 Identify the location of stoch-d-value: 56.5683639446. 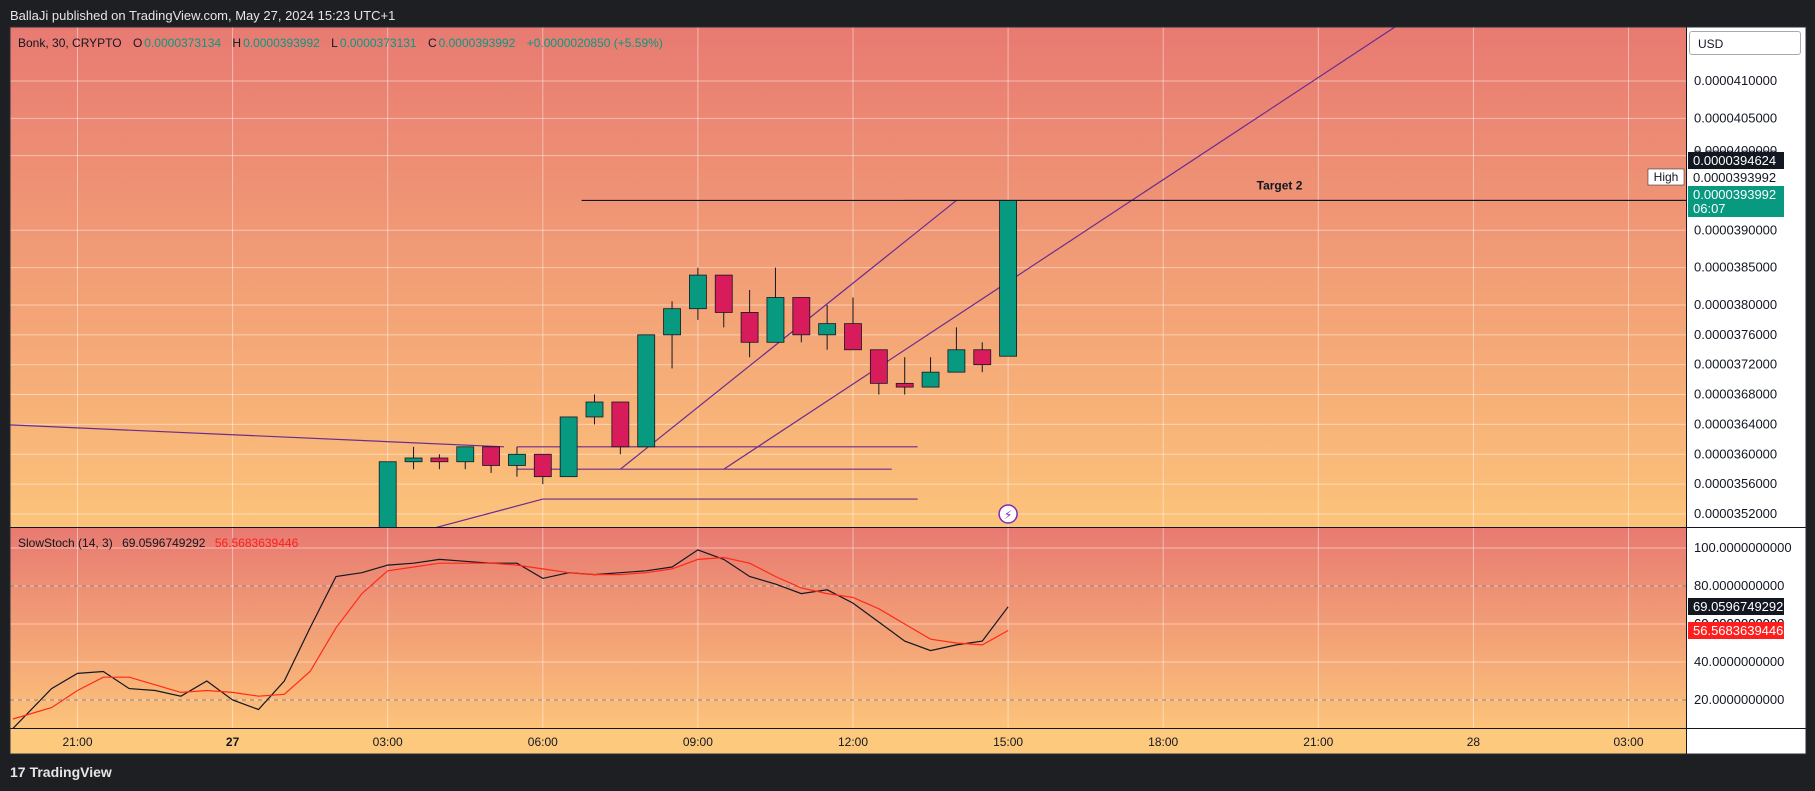
(256, 543).